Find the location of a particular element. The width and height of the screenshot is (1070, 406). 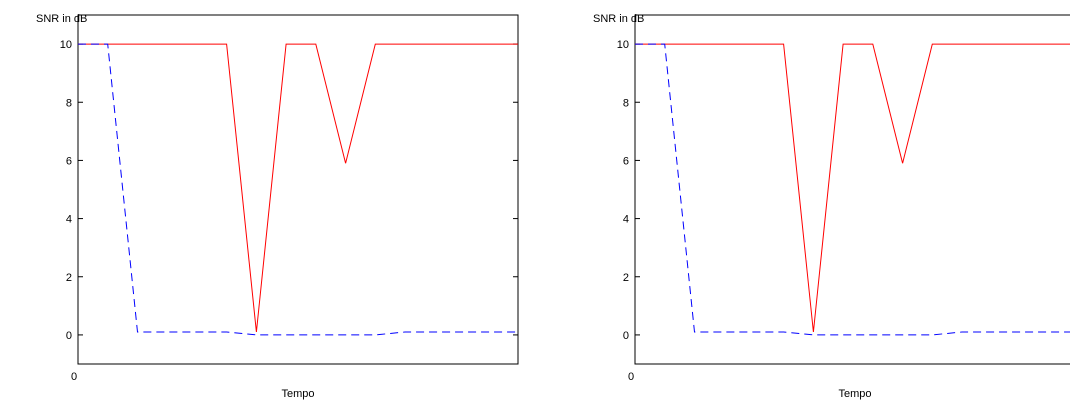

c0-ytick-label-0: 0 is located at coordinates (69, 336).